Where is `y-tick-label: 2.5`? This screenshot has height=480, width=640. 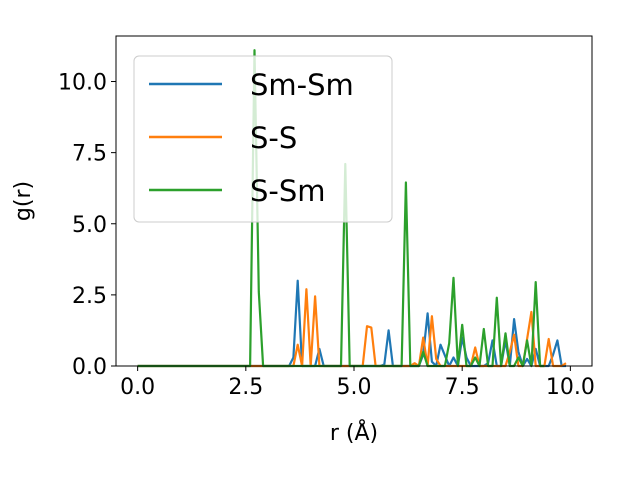 y-tick-label: 2.5 is located at coordinates (89, 296).